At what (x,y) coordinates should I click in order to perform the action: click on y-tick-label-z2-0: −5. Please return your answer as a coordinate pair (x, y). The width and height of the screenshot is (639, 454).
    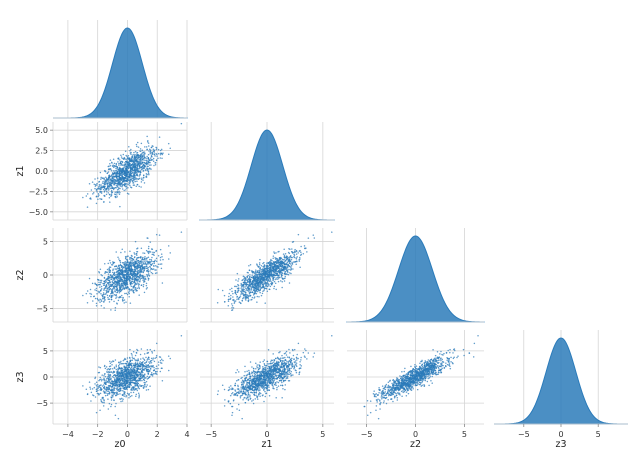
    Looking at the image, I should click on (42, 309).